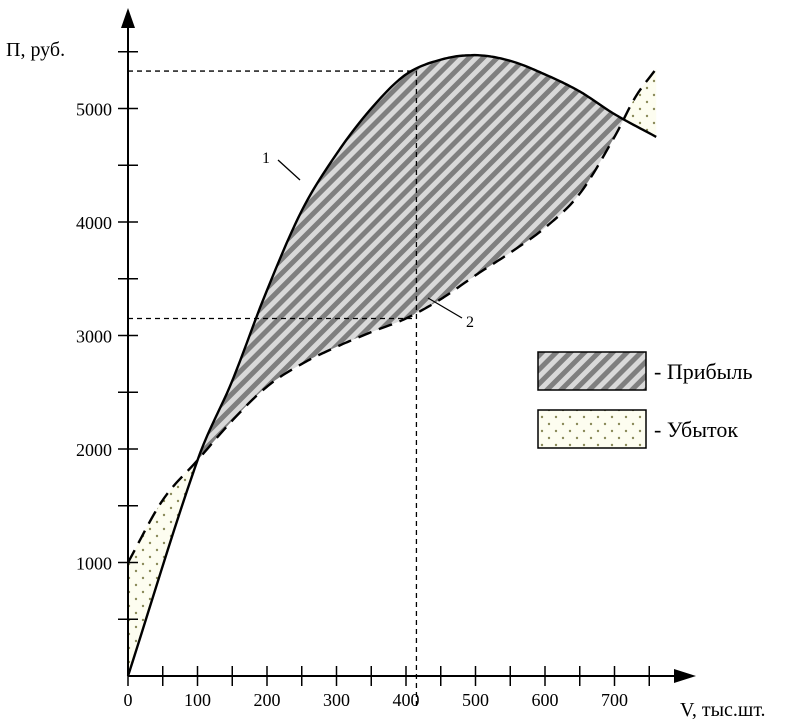 The width and height of the screenshot is (802, 722). What do you see at coordinates (545, 700) in the screenshot?
I see `x-tick-label: 600` at bounding box center [545, 700].